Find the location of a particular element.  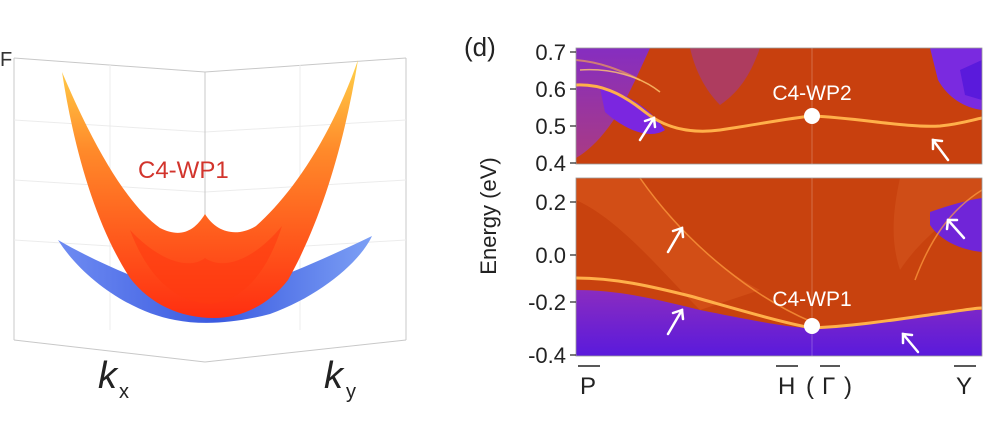

y-axis-label: Energy (eV) is located at coordinates (488, 215).